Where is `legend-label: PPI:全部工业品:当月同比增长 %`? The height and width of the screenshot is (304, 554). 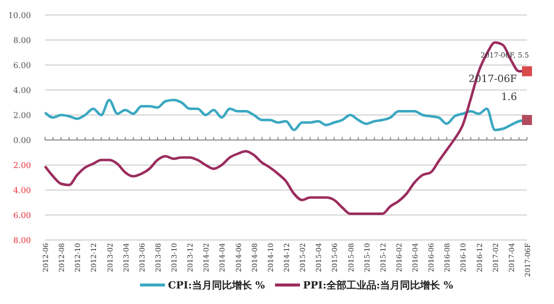 legend-label: PPI:全部工业品:当月同比增长 % is located at coordinates (378, 286).